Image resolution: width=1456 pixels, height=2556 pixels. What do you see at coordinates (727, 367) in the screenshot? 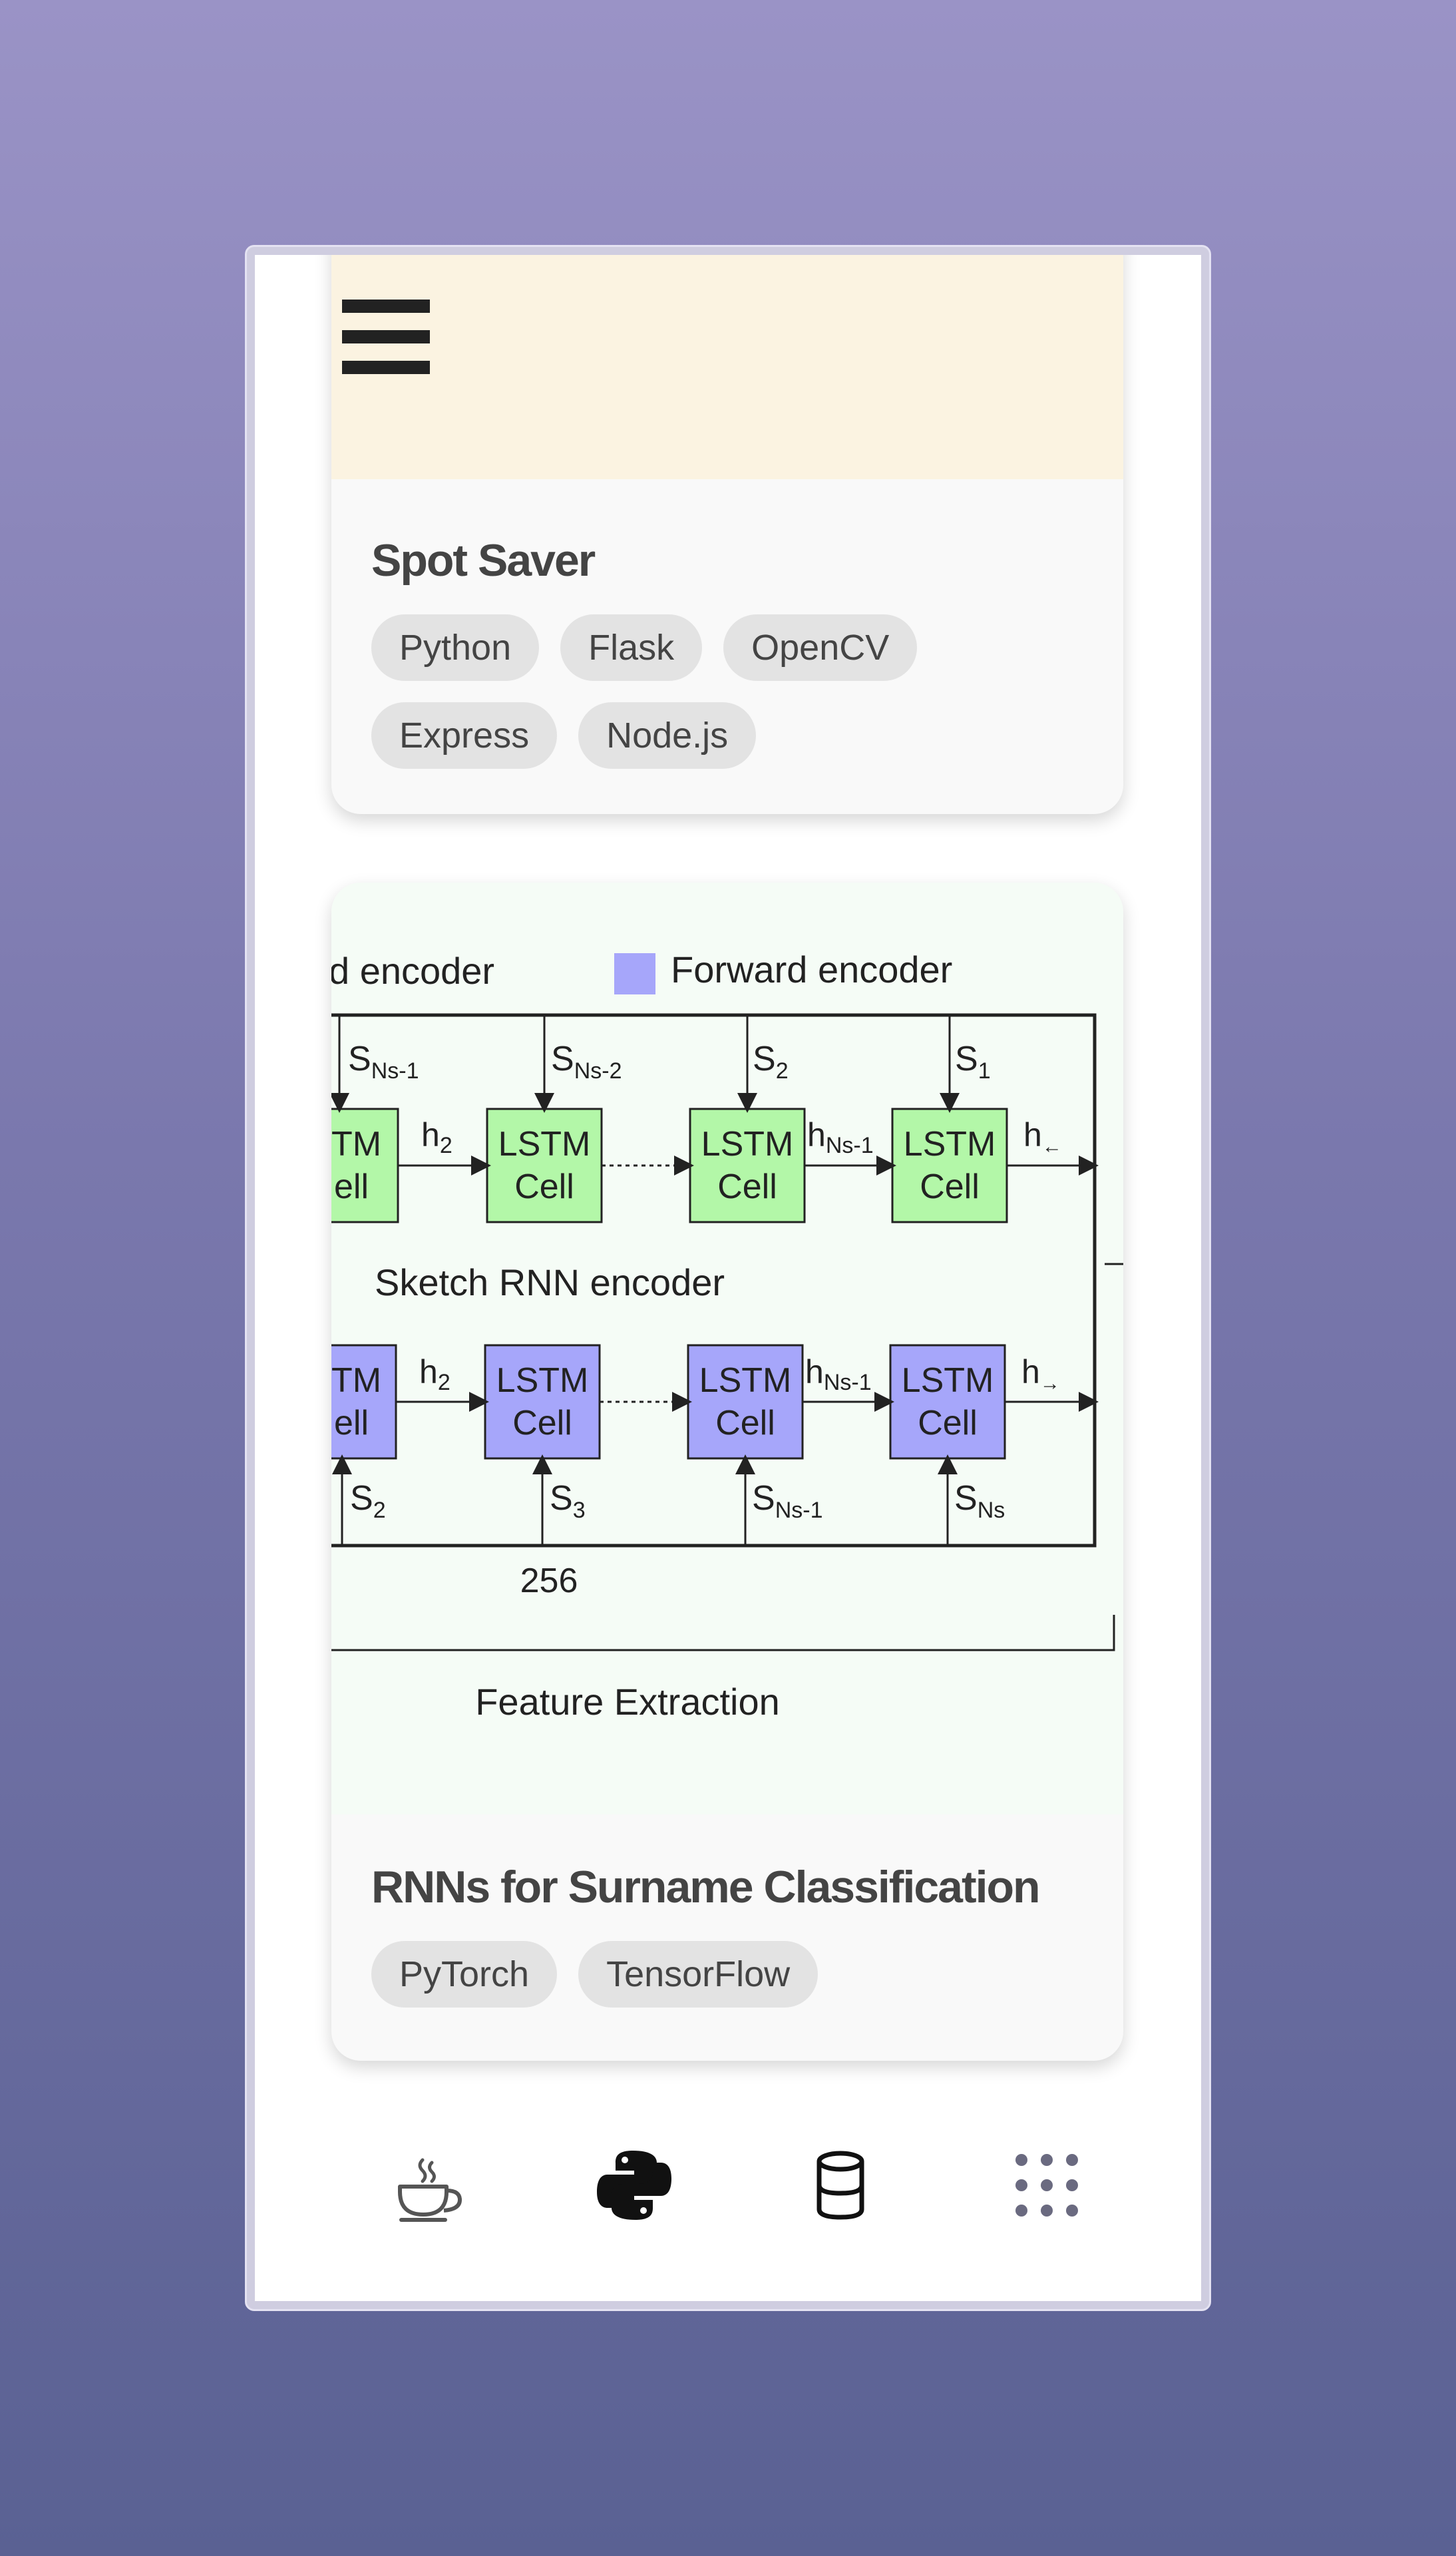
I see `project-banner` at bounding box center [727, 367].